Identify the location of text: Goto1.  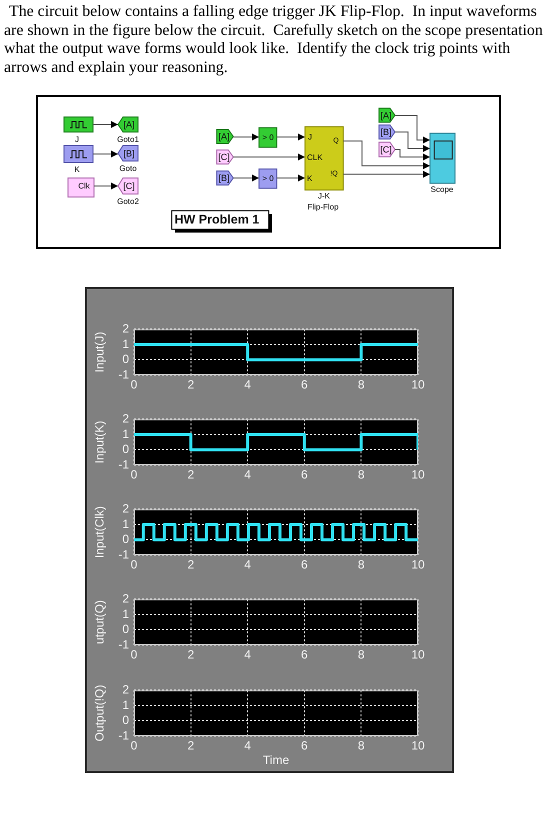
(128, 139).